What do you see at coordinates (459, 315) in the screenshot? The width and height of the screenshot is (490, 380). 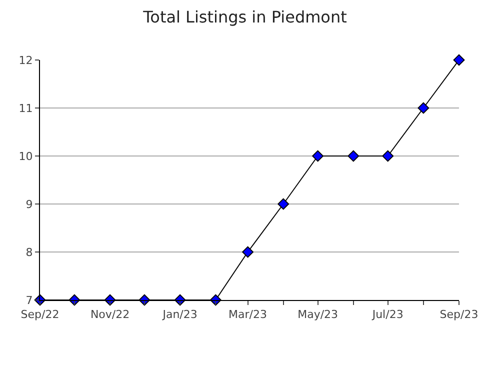 I see `x-tick-label: Sep/23` at bounding box center [459, 315].